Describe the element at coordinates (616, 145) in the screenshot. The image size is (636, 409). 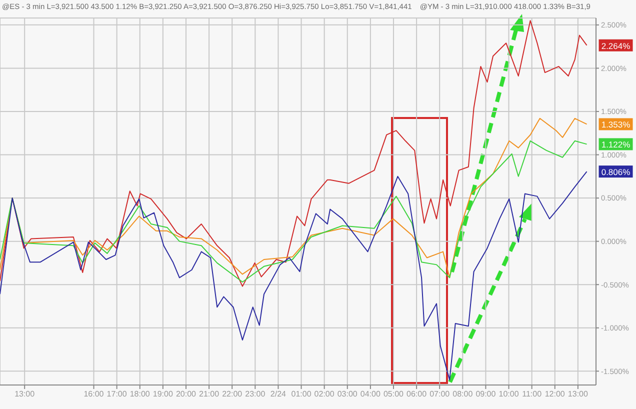
I see `data-label: 1.122%` at that location.